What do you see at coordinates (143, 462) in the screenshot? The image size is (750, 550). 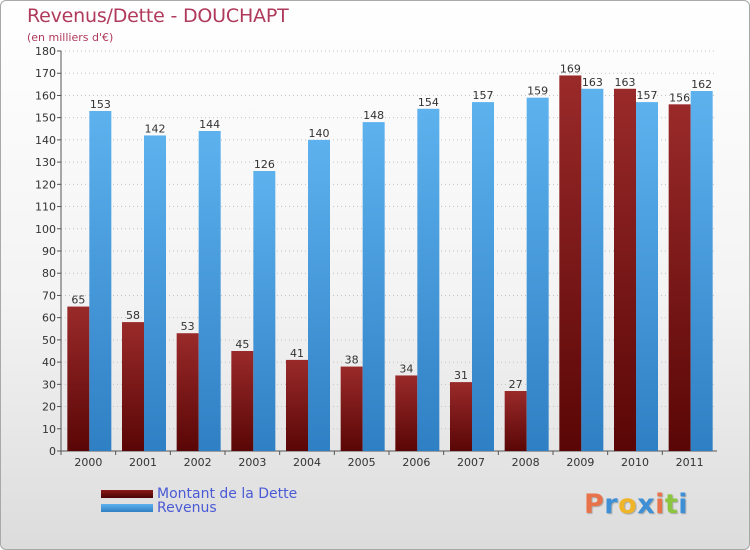 I see `x-tick-label: 2001` at bounding box center [143, 462].